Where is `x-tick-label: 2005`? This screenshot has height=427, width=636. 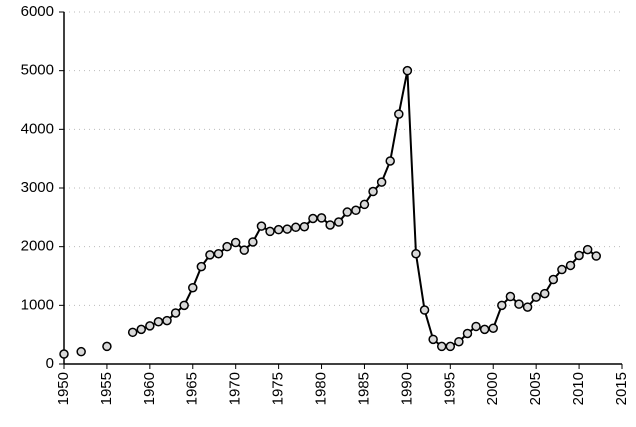 x-tick-label: 2005 is located at coordinates (535, 388).